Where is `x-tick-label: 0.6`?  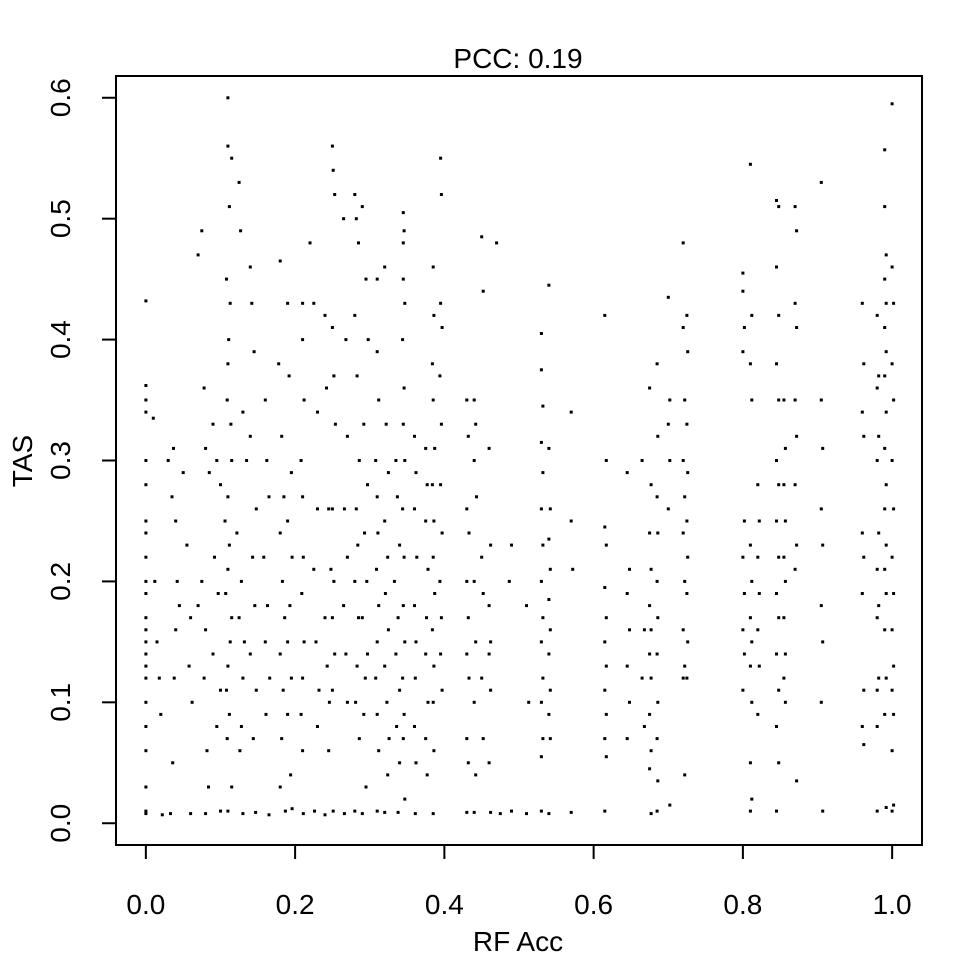
x-tick-label: 0.6 is located at coordinates (593, 904).